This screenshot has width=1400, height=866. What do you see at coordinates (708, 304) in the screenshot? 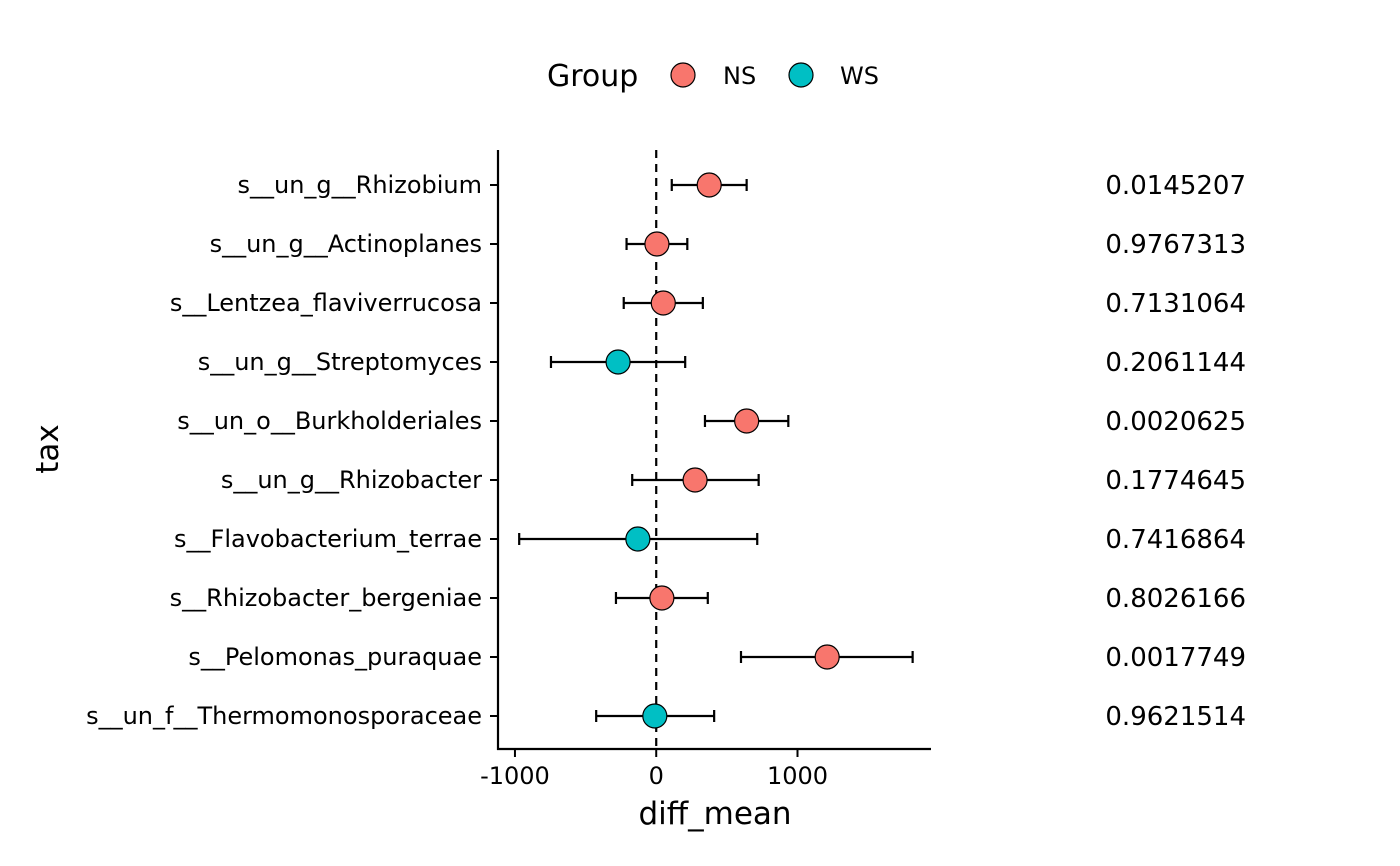
I see `forest-row: s__Lentzea_flaviverrucosa 0.7131064` at bounding box center [708, 304].